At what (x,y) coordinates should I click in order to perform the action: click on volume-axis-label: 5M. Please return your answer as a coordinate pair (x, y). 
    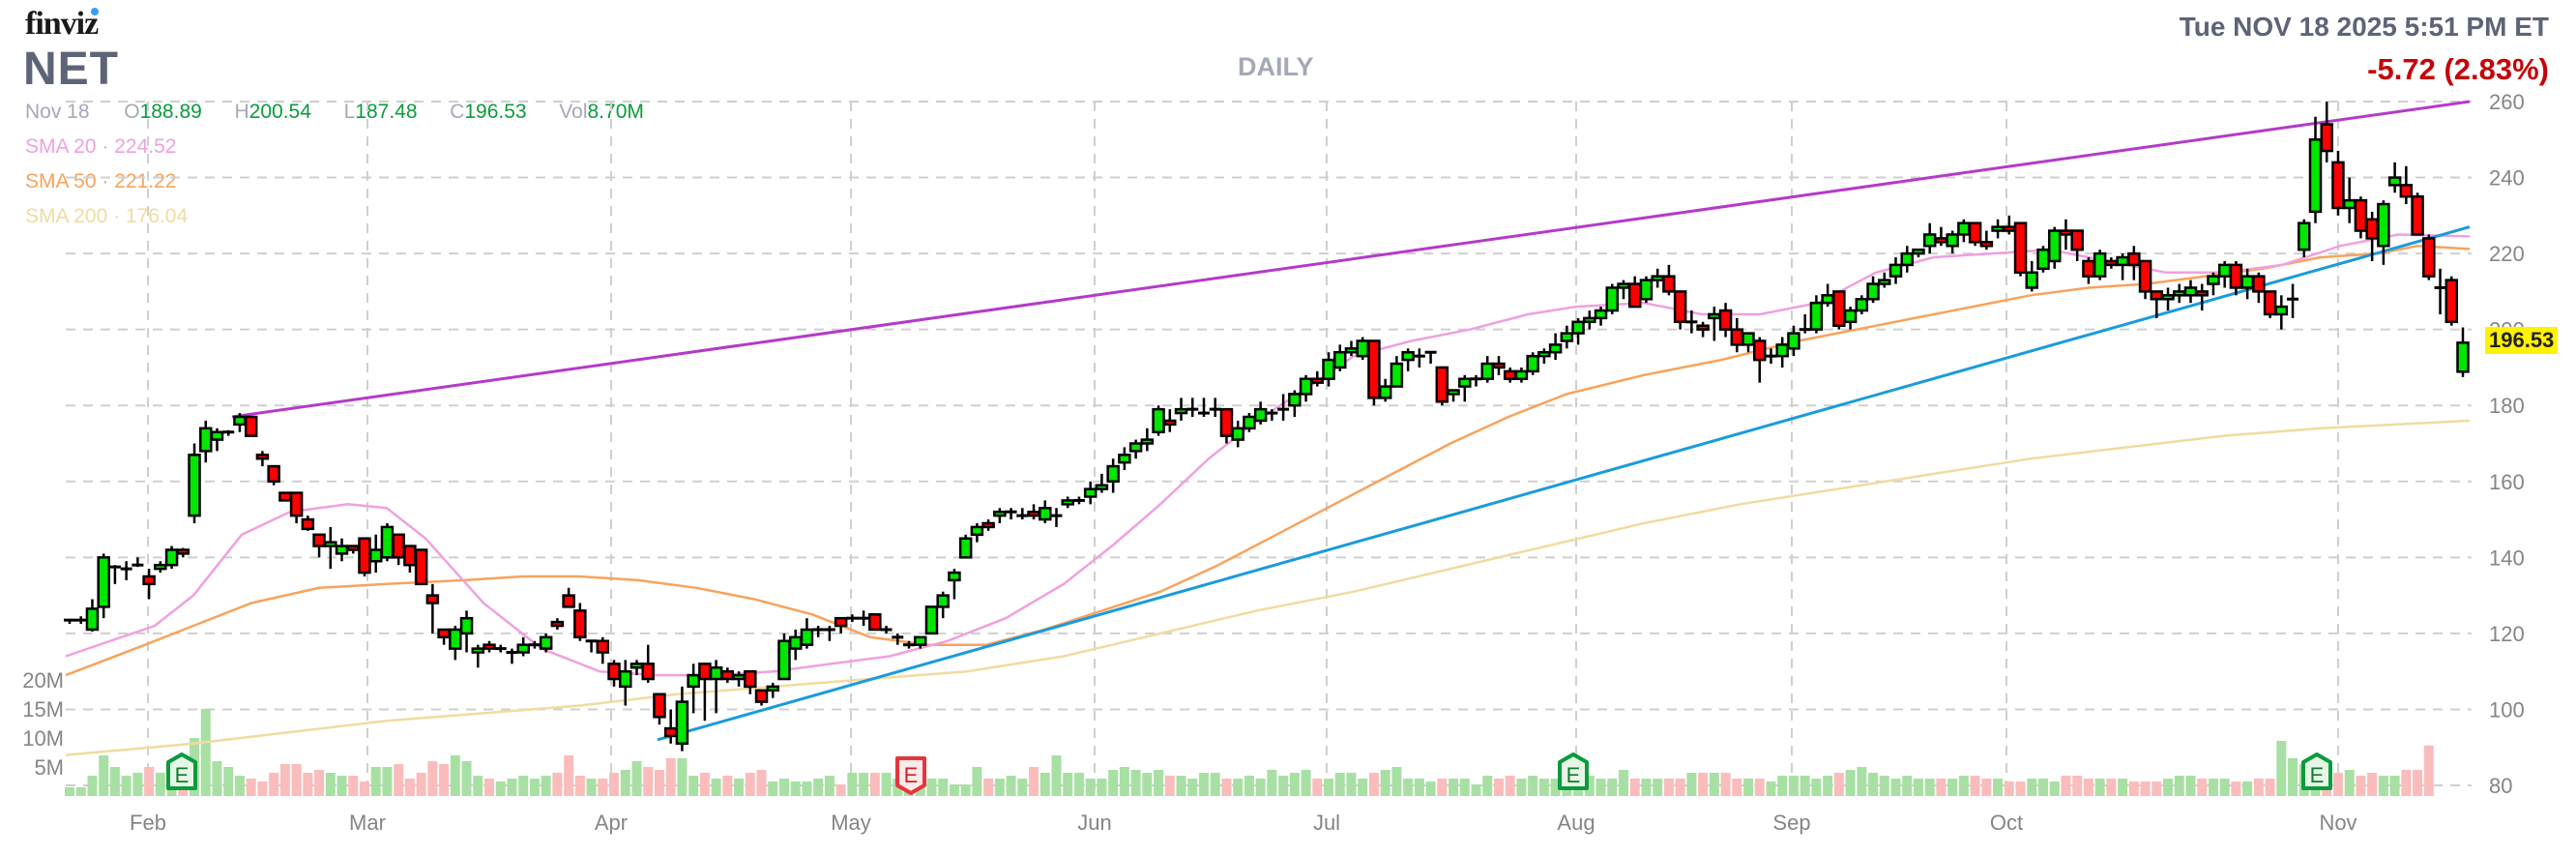
    Looking at the image, I should click on (49, 767).